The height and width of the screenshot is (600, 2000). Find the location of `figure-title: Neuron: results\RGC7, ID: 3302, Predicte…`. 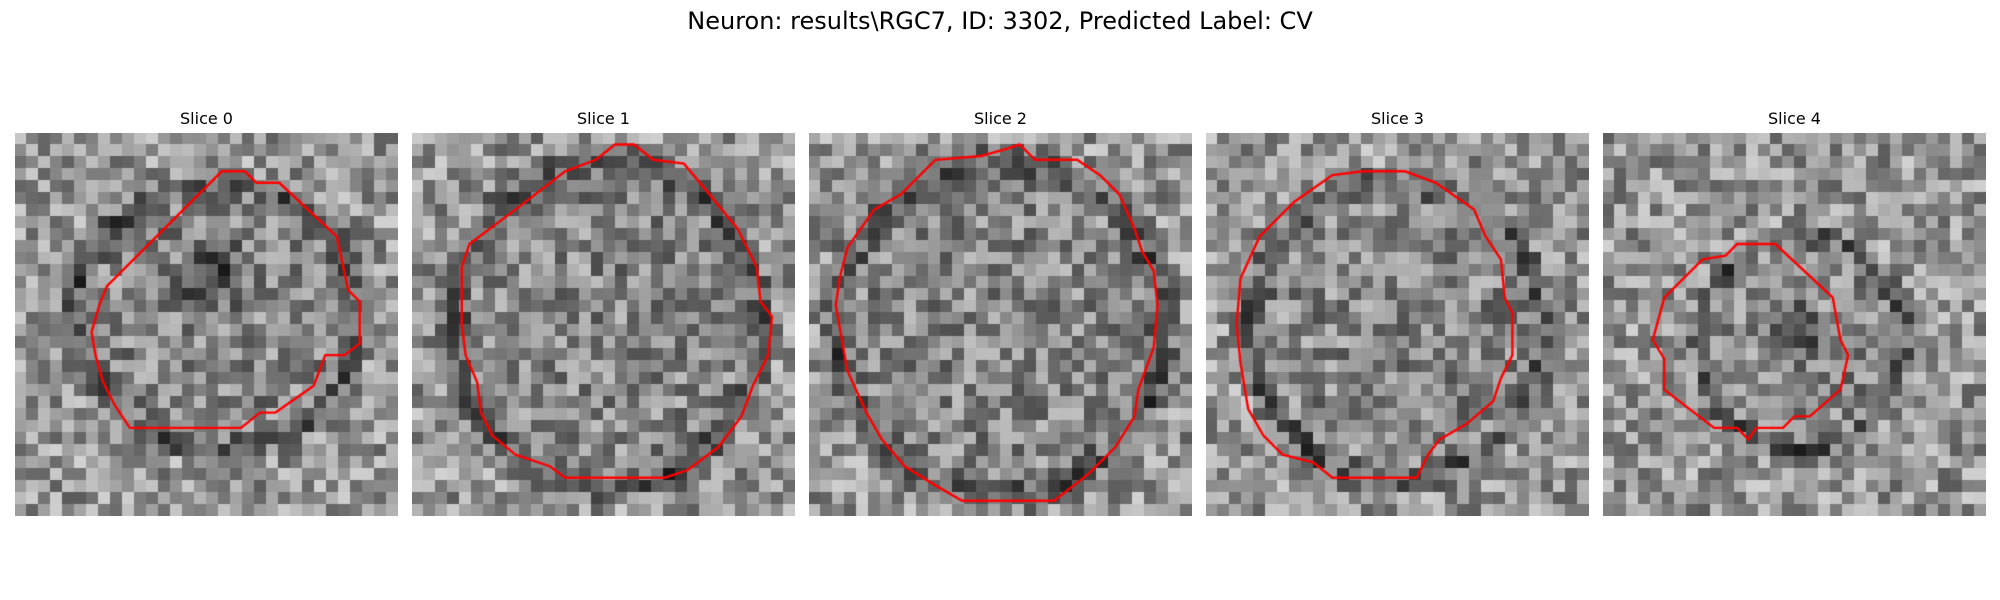

figure-title: Neuron: results\RGC7, ID: 3302, Predicte… is located at coordinates (1000, 21).